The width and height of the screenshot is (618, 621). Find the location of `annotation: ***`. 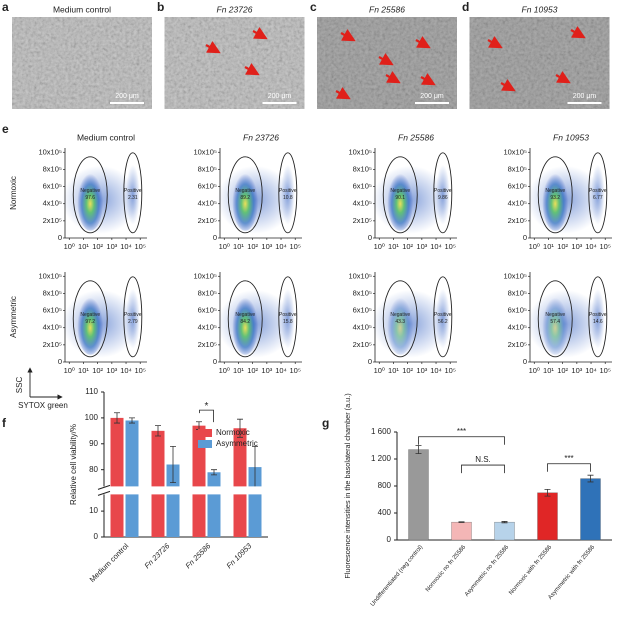

annotation: *** is located at coordinates (568, 458).